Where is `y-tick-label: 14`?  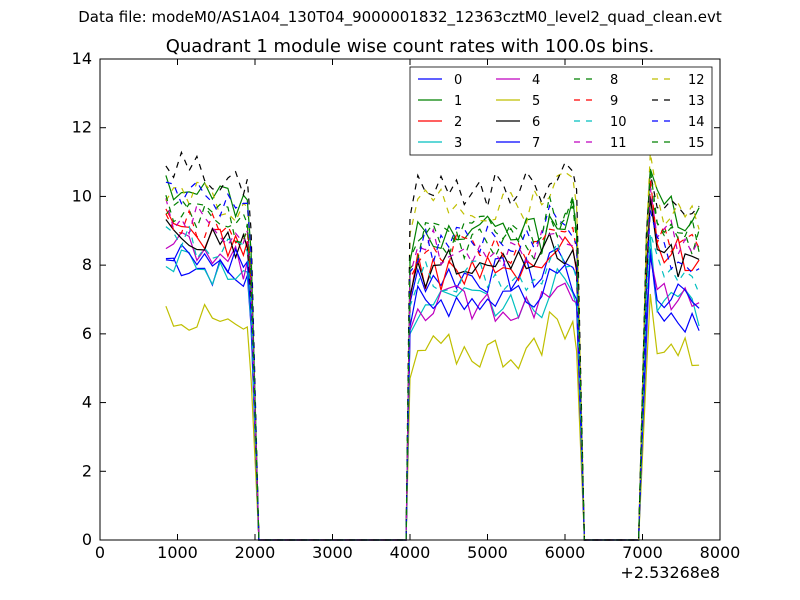 y-tick-label: 14 is located at coordinates (82, 58).